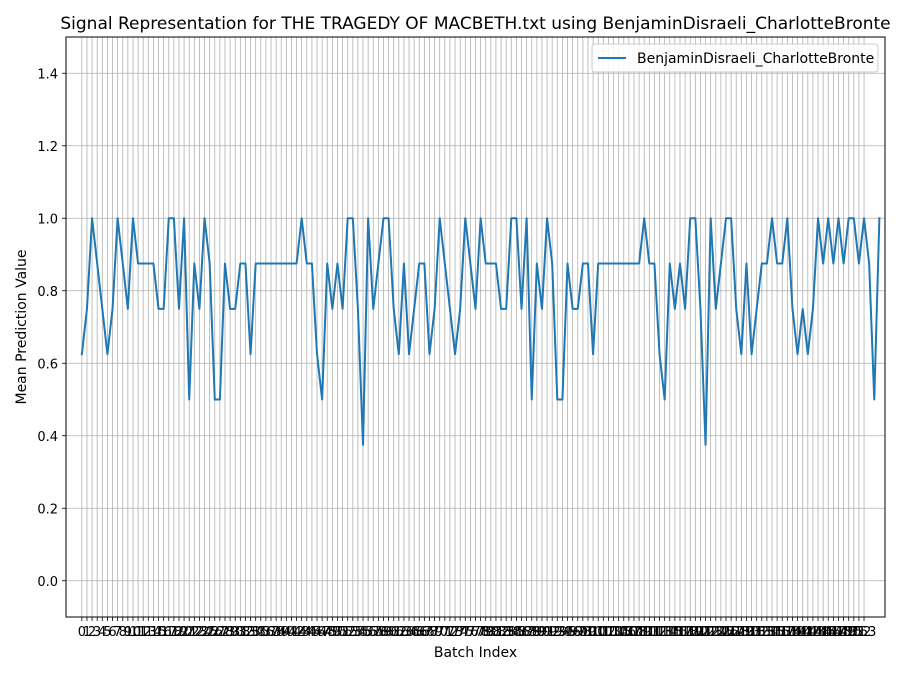 This screenshot has height=679, width=900. Describe the element at coordinates (588, 632) in the screenshot. I see `x-tick-label: 99` at that location.